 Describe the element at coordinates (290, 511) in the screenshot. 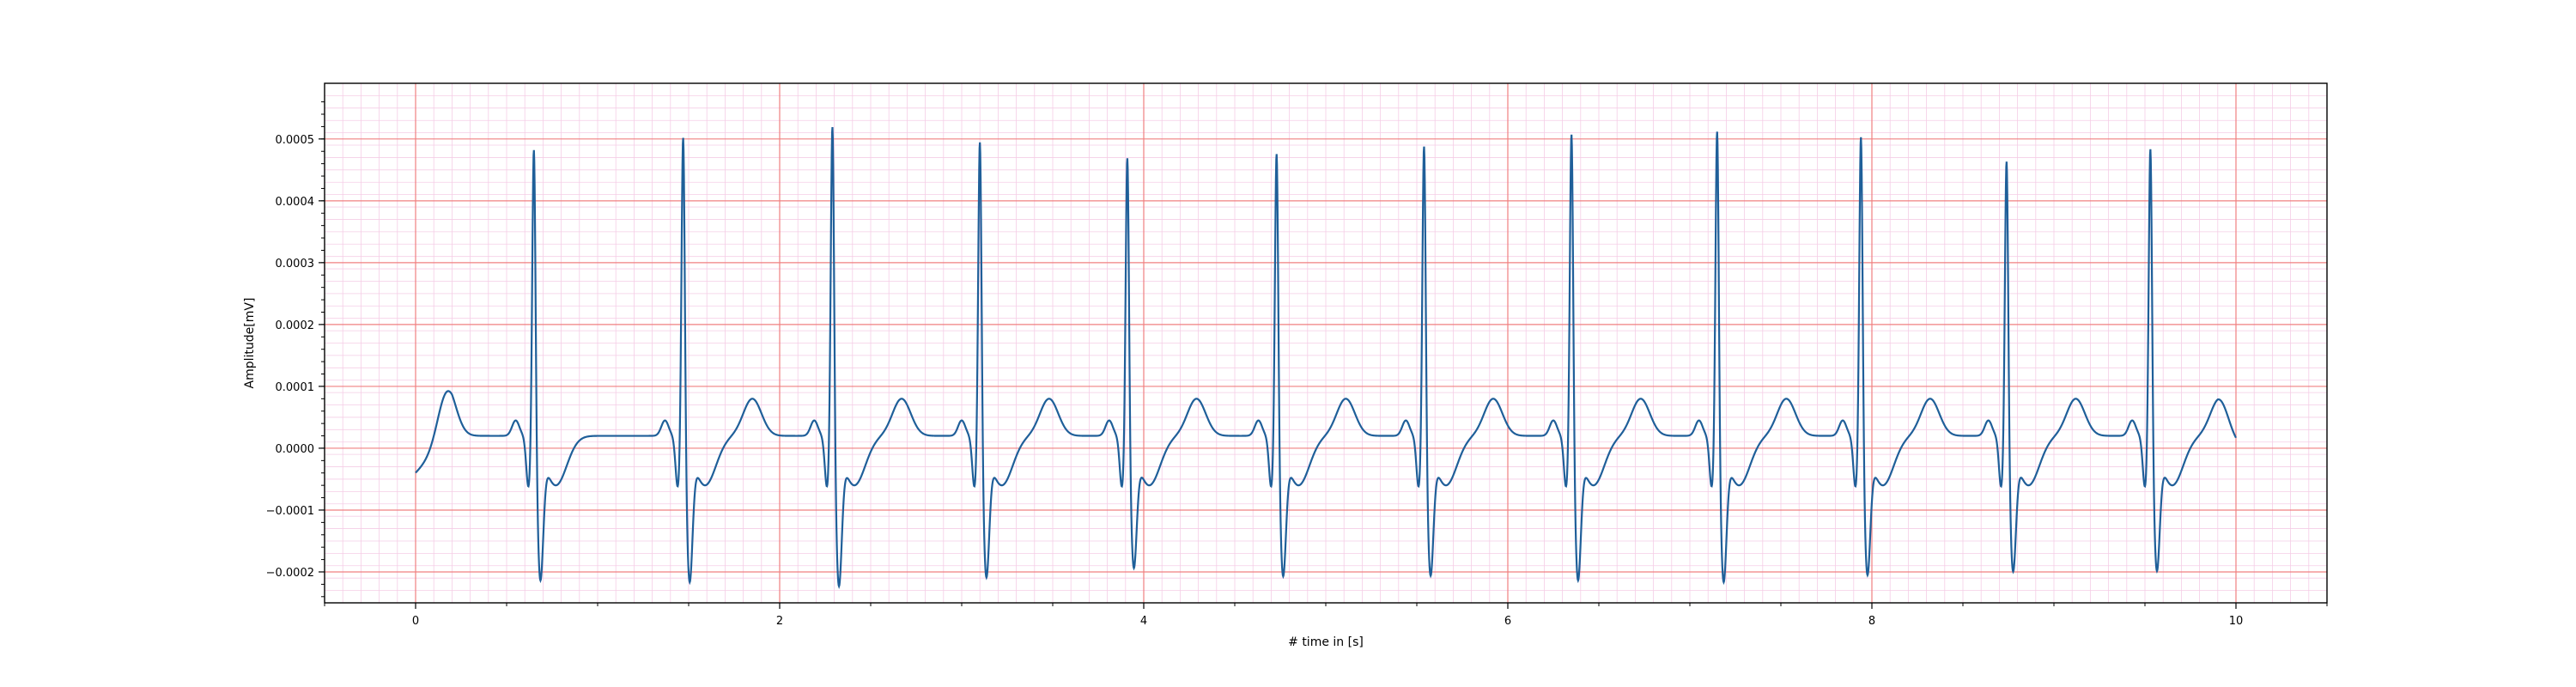

I see `y-tick-label: −0.0001` at that location.